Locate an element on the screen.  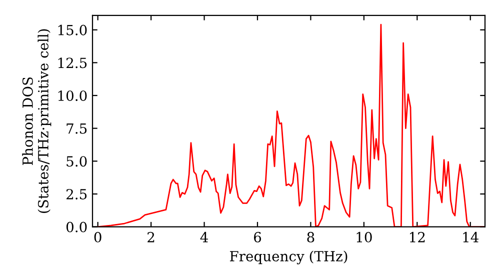
x-tick-label: 14 is located at coordinates (470, 237).